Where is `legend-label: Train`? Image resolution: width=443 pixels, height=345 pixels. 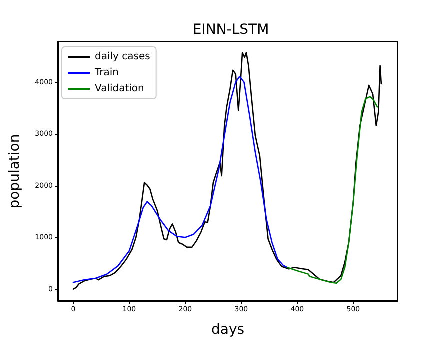
legend-label: Train is located at coordinates (106, 73).